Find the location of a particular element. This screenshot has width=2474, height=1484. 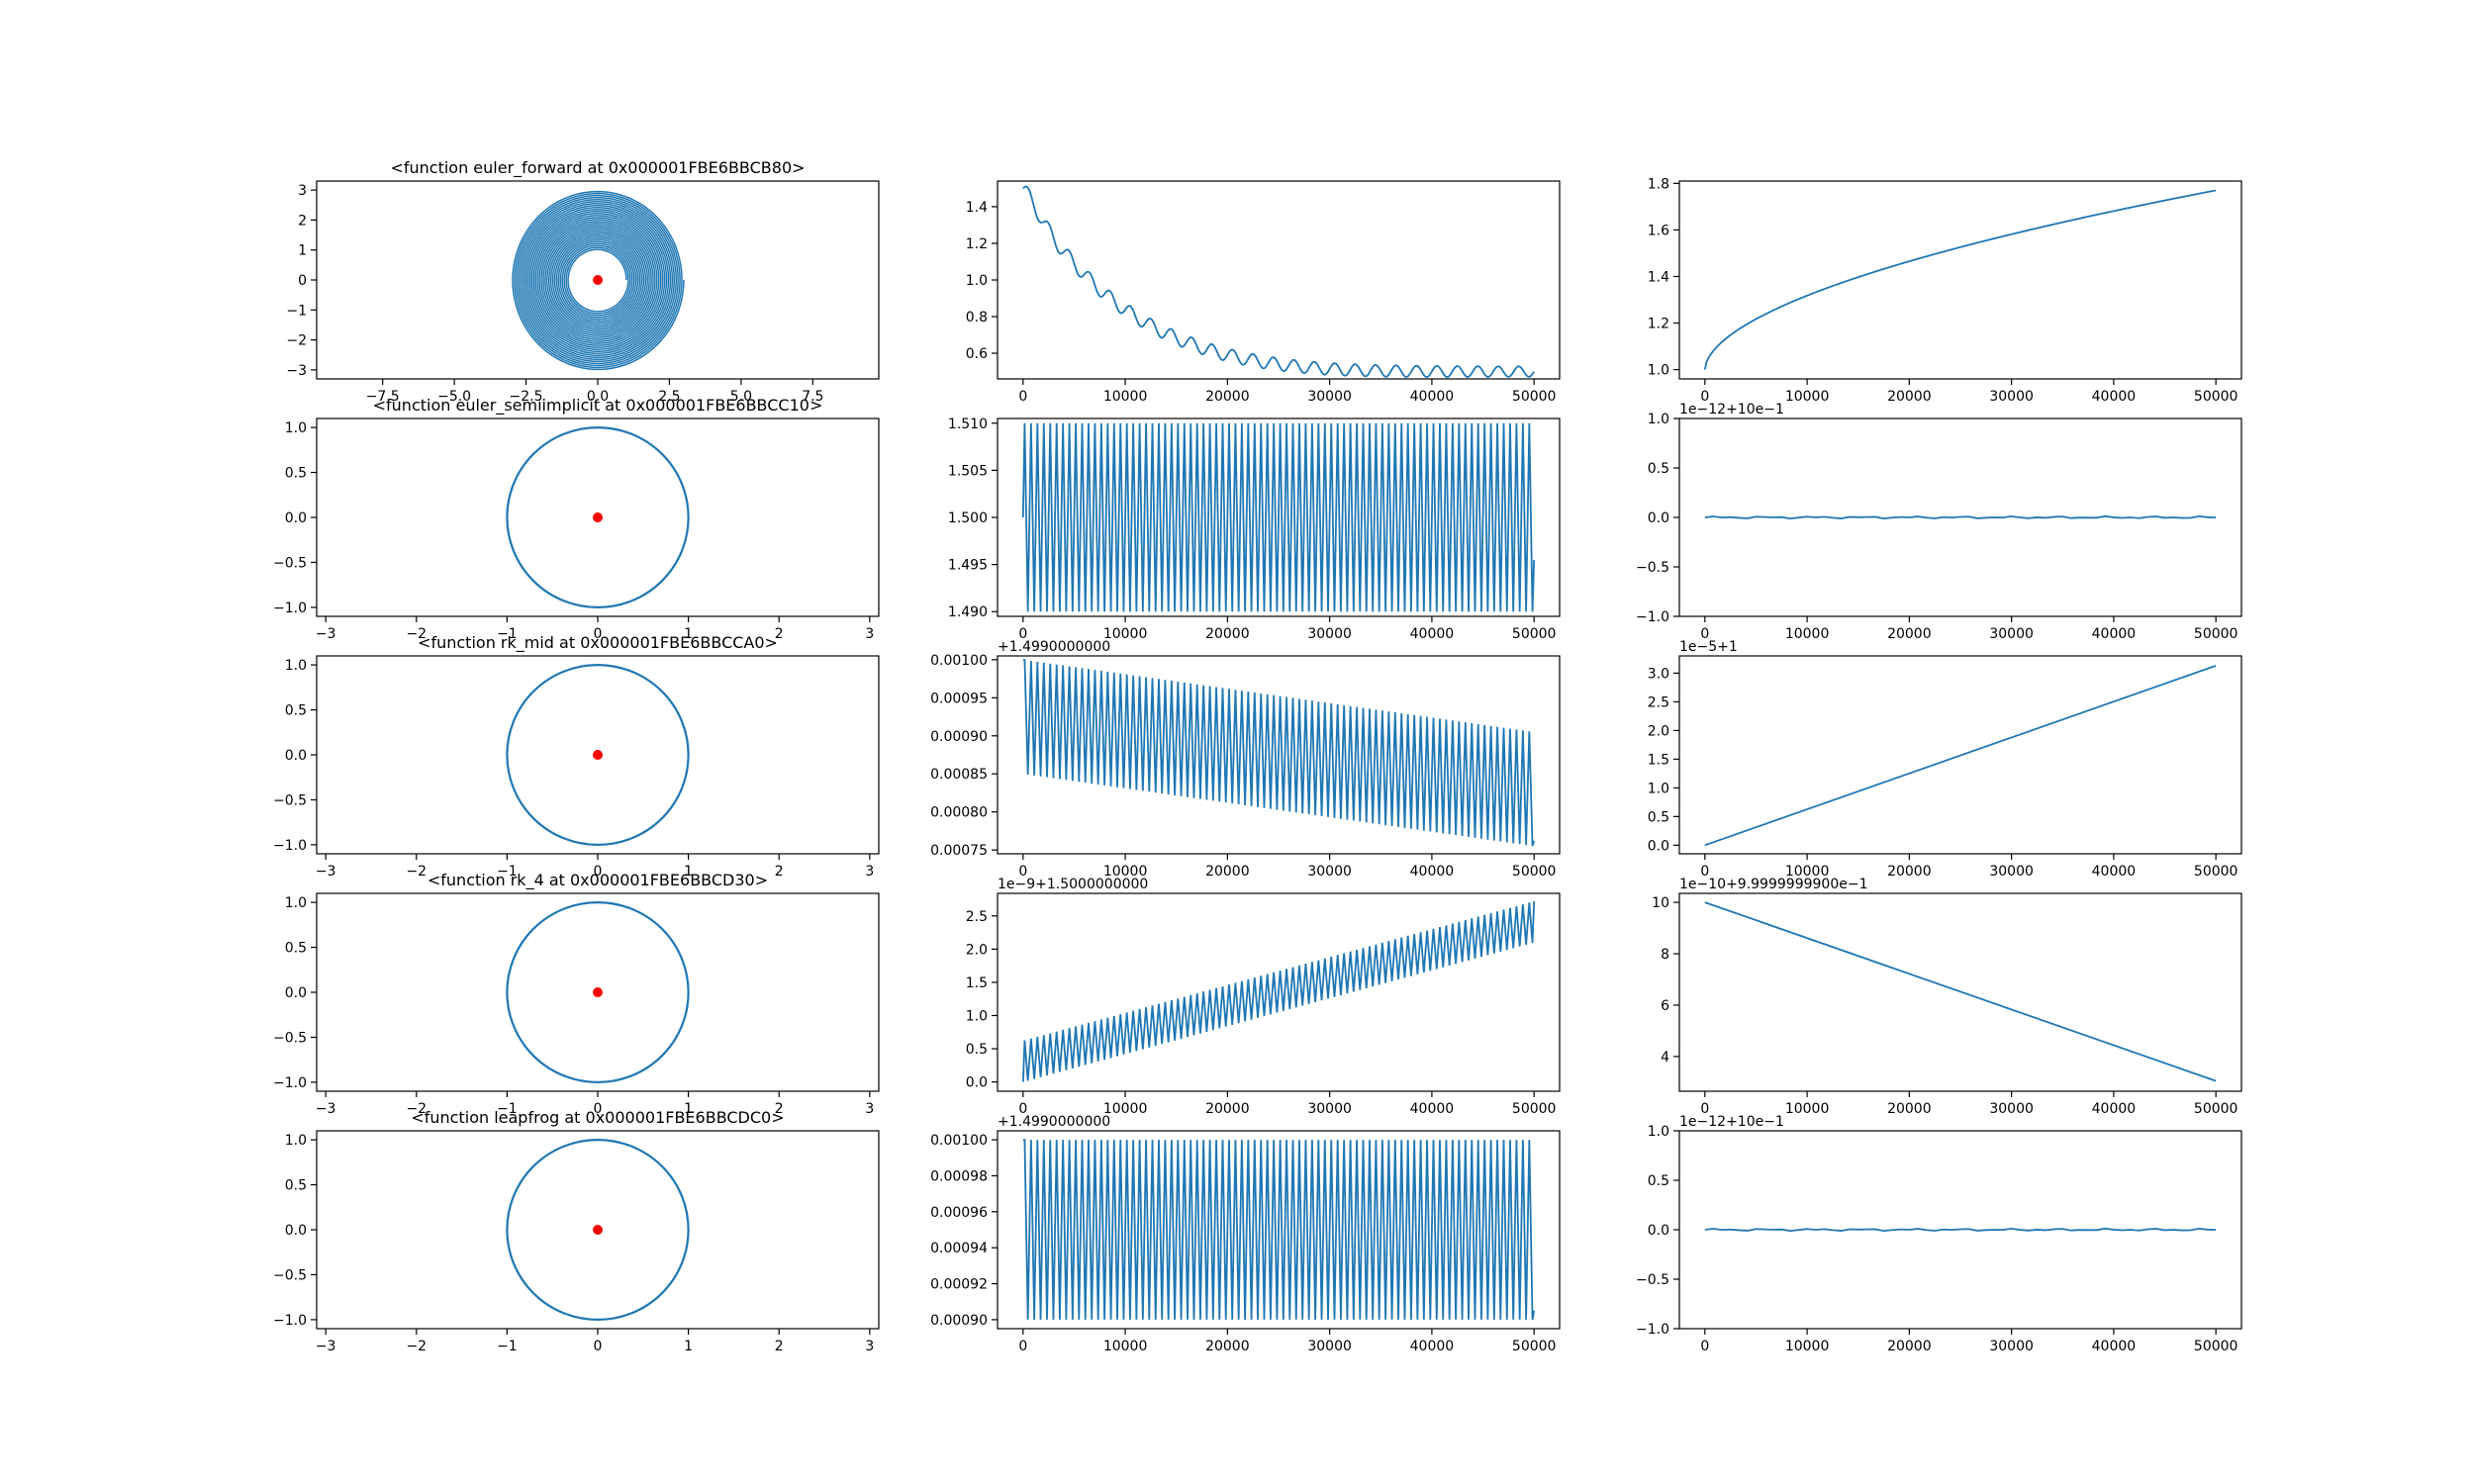

y-tick-label: 1.510 is located at coordinates (968, 424).